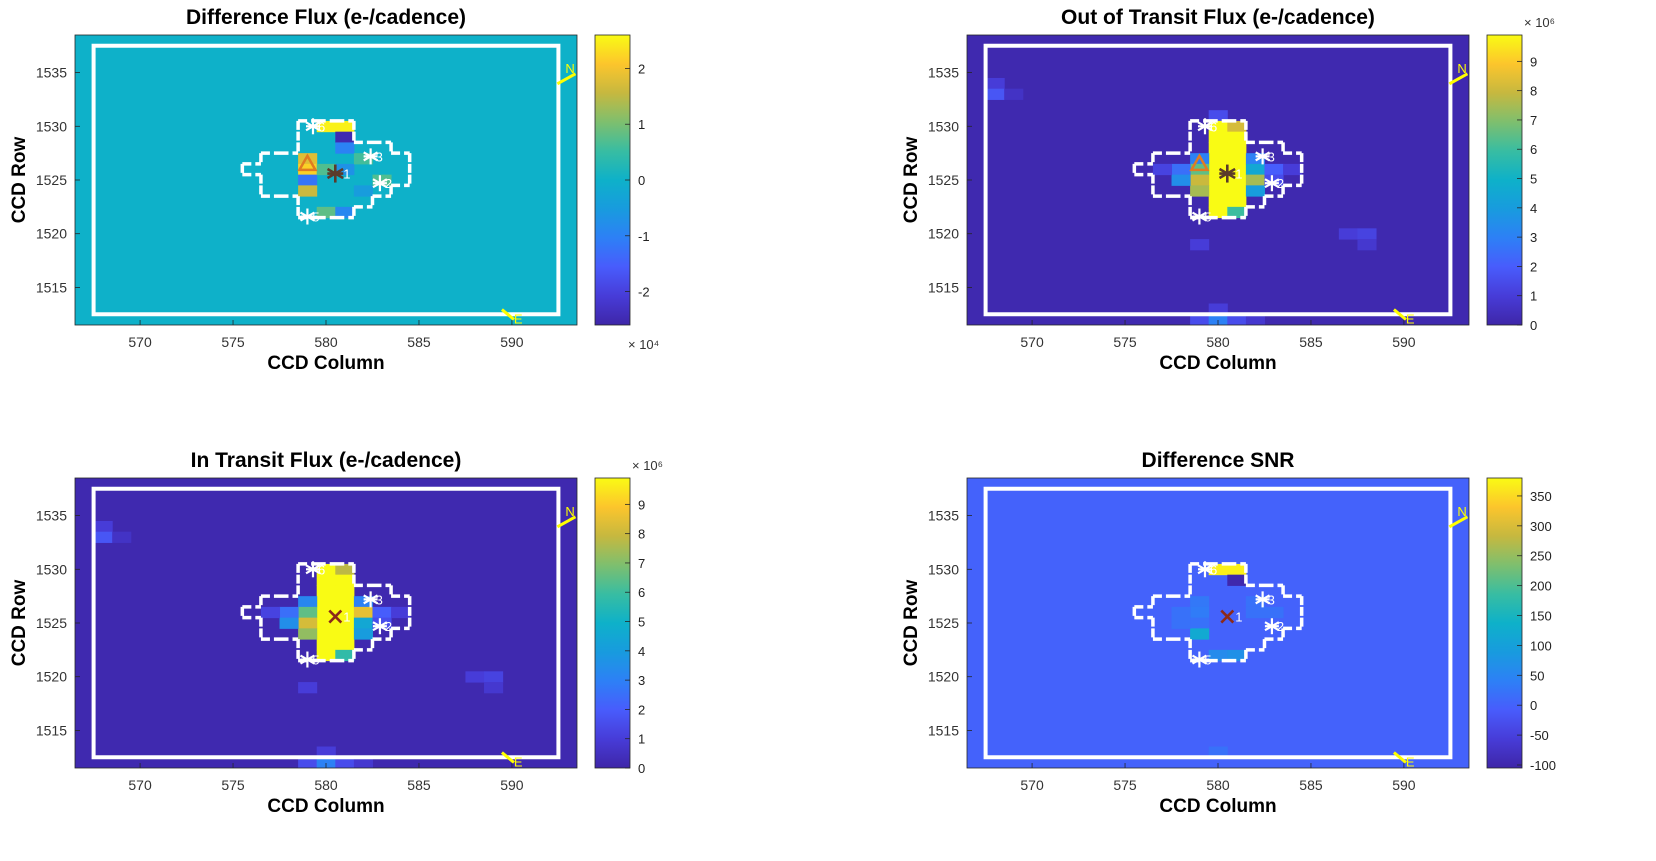  What do you see at coordinates (644, 236) in the screenshot?
I see `colorbar-tick-label: -1` at bounding box center [644, 236].